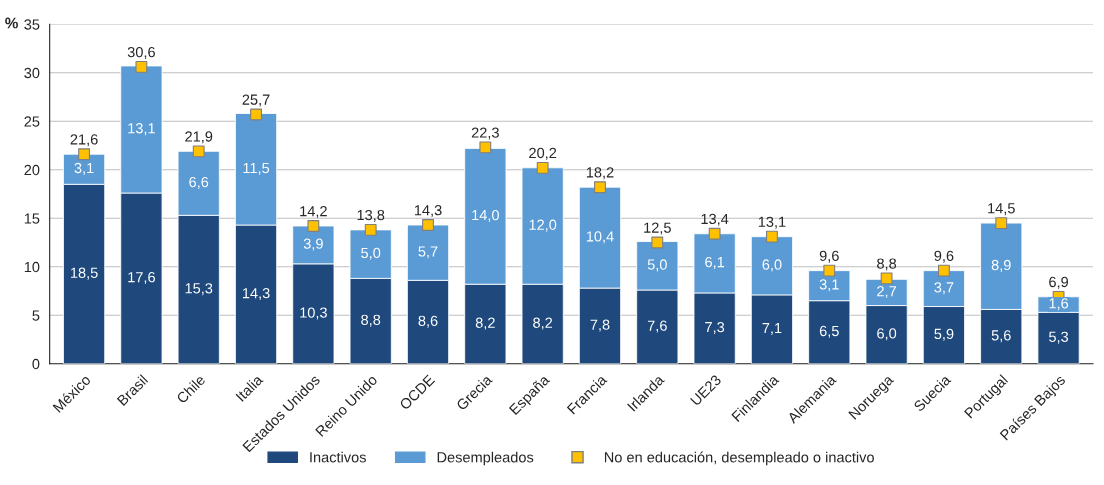 The width and height of the screenshot is (1104, 485). Describe the element at coordinates (600, 237) in the screenshot. I see `data-label: 10,4` at that location.